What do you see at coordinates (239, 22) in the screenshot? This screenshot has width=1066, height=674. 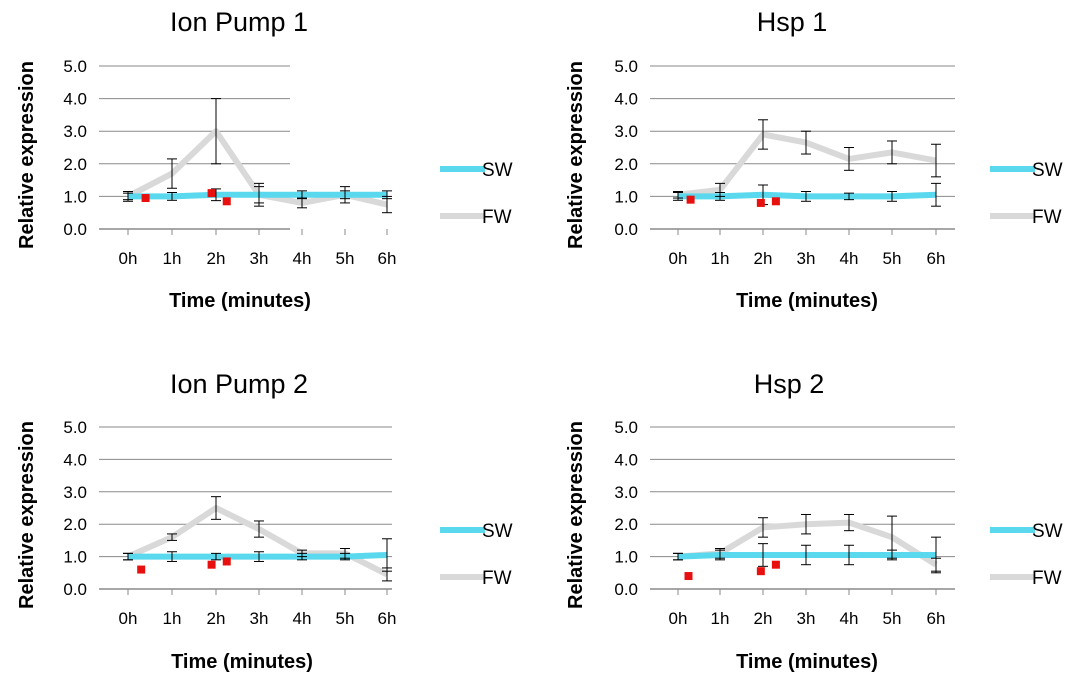 I see `chart-title: Ion Pump 1` at bounding box center [239, 22].